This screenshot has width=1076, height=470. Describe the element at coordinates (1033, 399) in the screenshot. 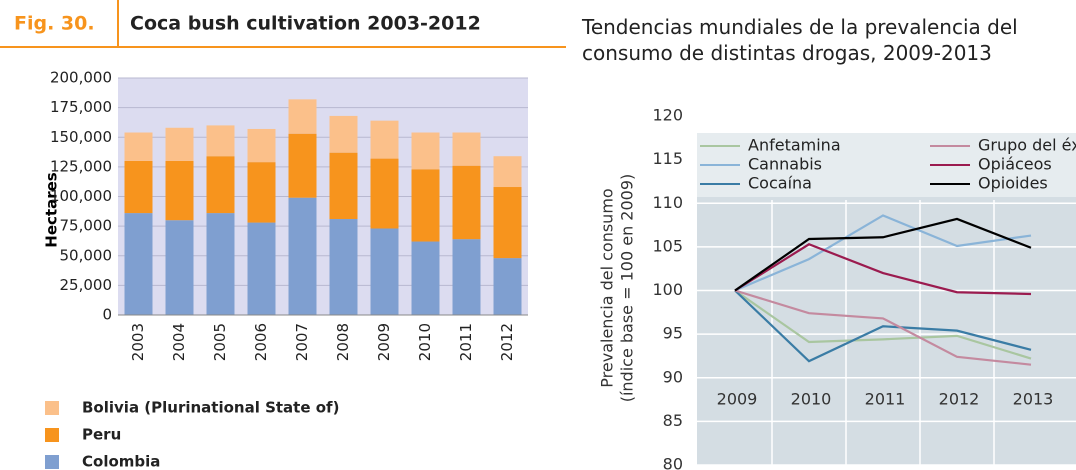

I see `x-tick-label: 2013` at that location.